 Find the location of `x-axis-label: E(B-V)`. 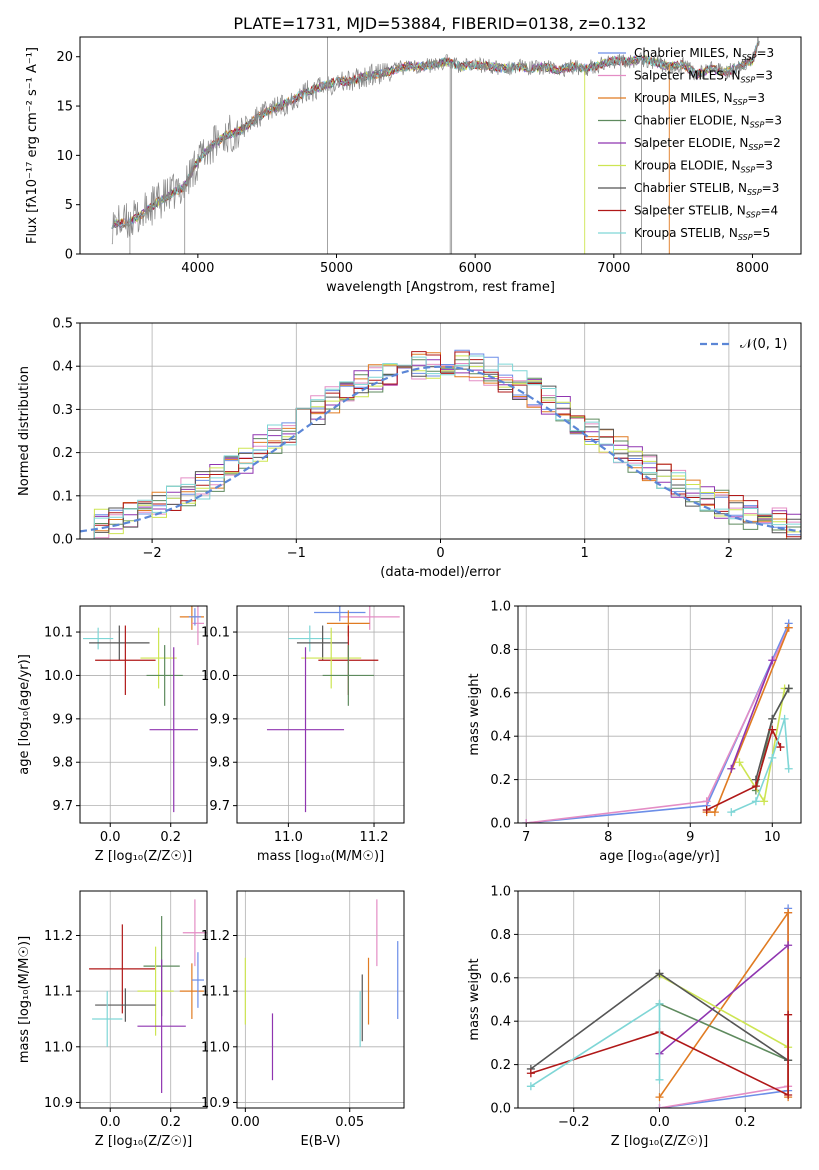

x-axis-label: E(B-V) is located at coordinates (320, 1141).